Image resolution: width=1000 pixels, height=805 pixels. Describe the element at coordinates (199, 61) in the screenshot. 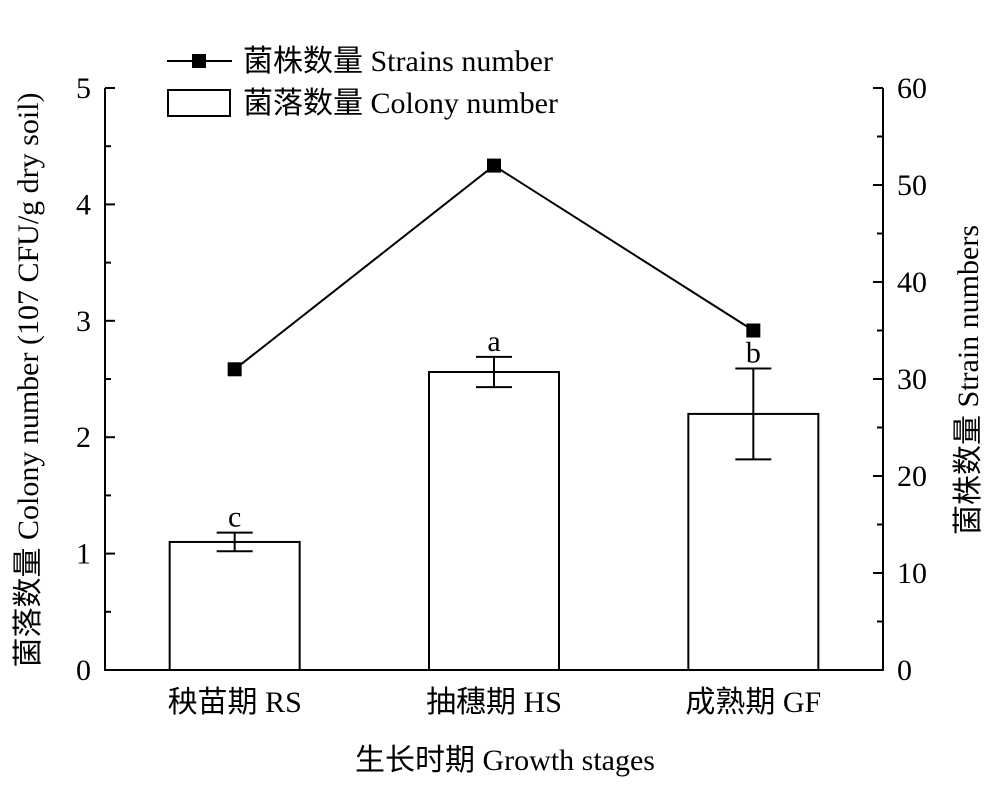

I see `legend-square-marker-icon` at that location.